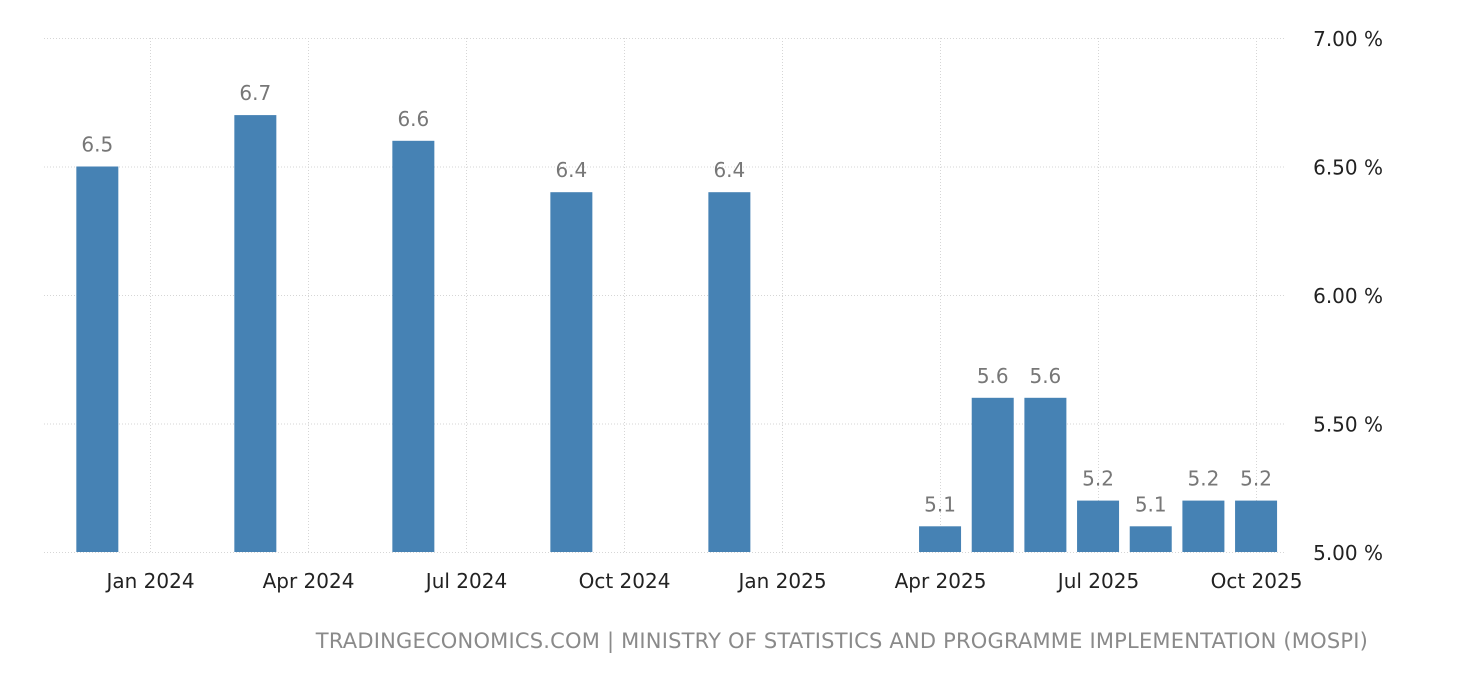 This screenshot has height=680, width=1460. Describe the element at coordinates (1097, 581) in the screenshot. I see `x-tick-label: Jul 2025` at that location.